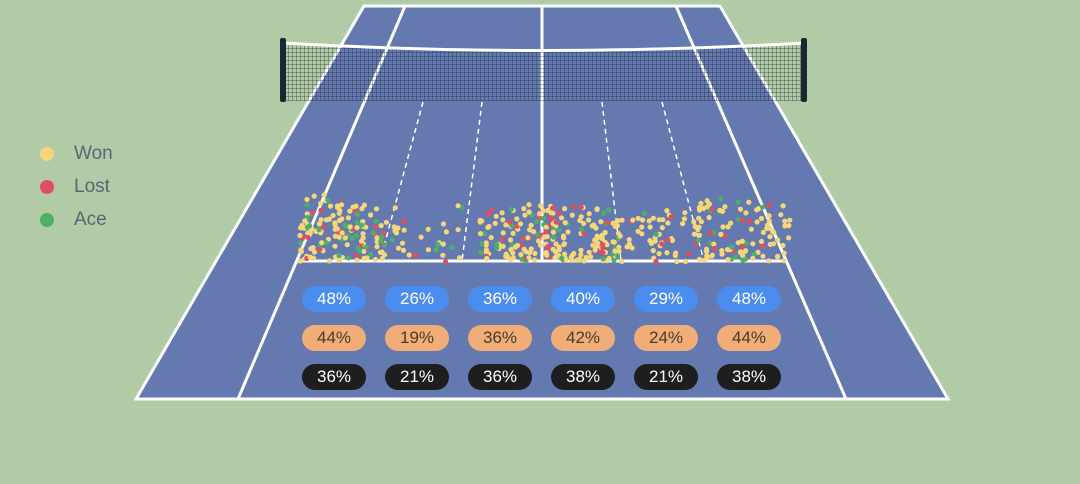 This screenshot has height=484, width=1080. Describe the element at coordinates (401, 181) in the screenshot. I see `zone-divider` at that location.